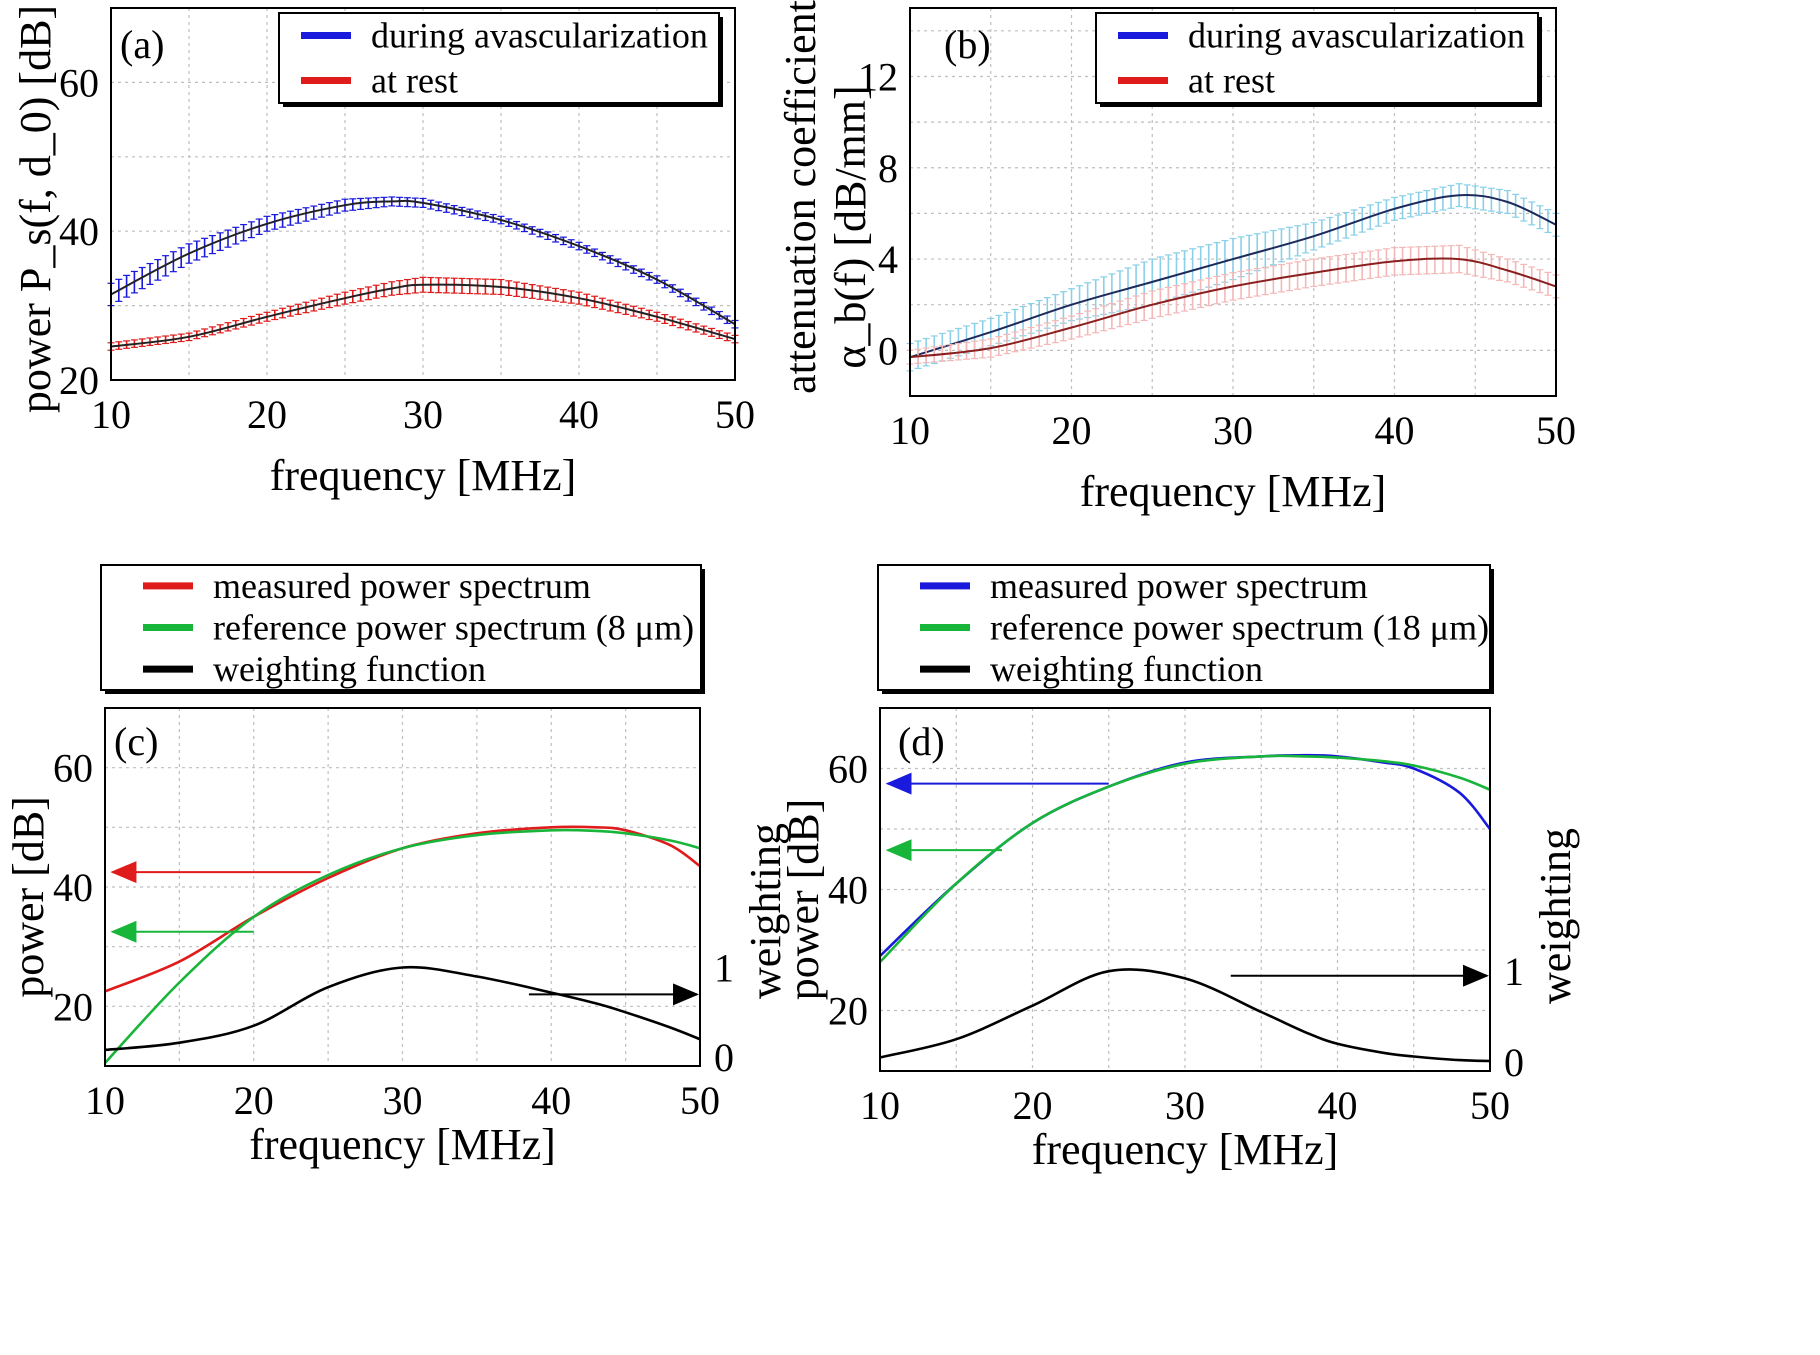 The height and width of the screenshot is (1355, 1820). What do you see at coordinates (136, 741) in the screenshot?
I see `panel-label: (c)` at bounding box center [136, 741].